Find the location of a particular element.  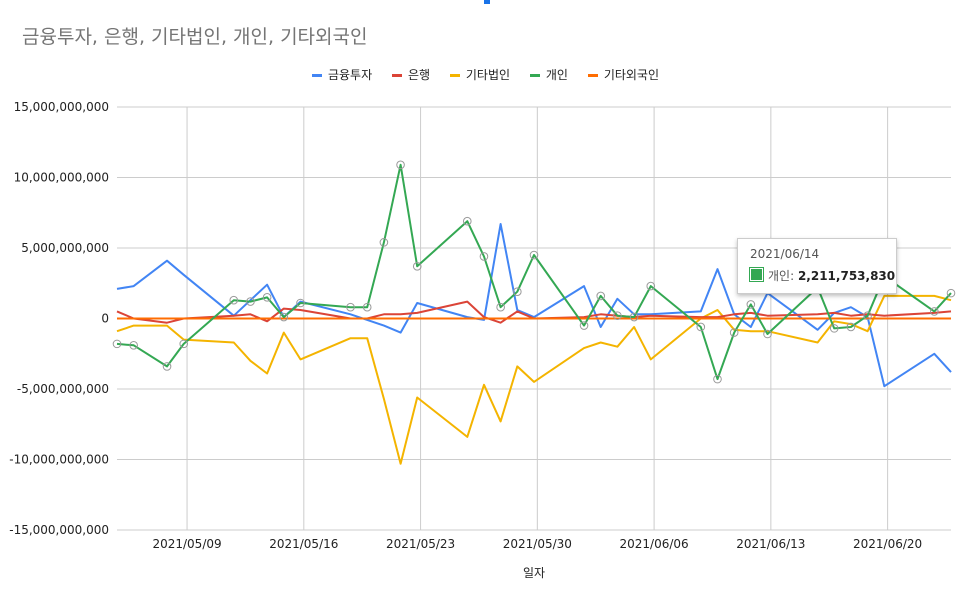

tooltip-colon: : is located at coordinates (794, 276).